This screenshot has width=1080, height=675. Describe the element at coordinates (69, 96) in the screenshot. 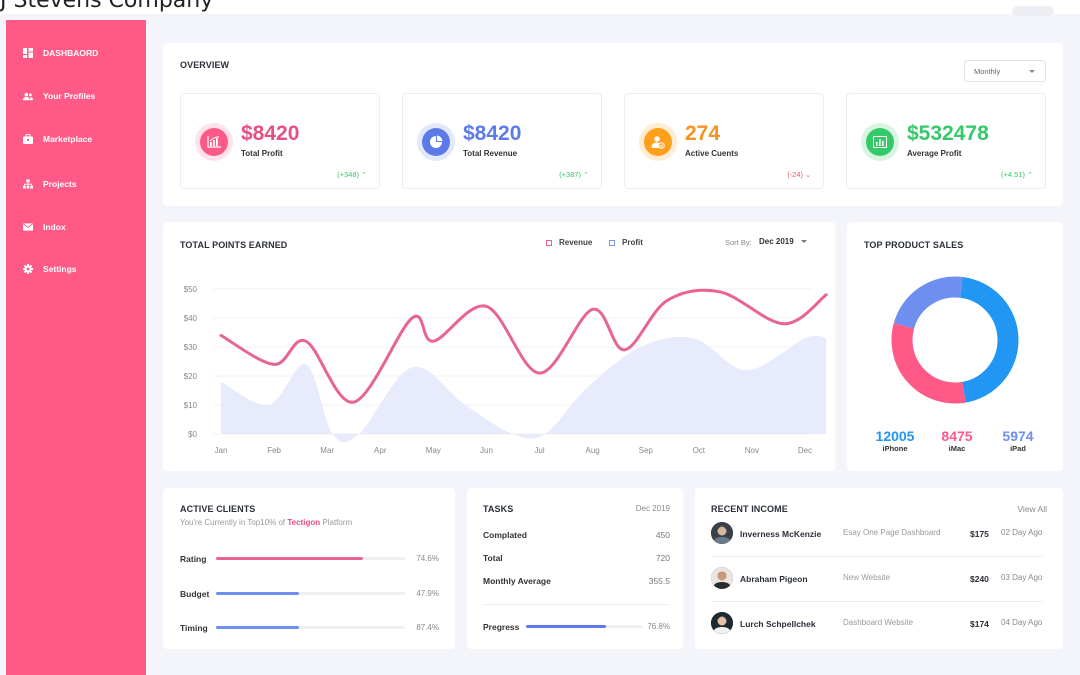

I see `sidebar-item-label: Your Profiles` at that location.